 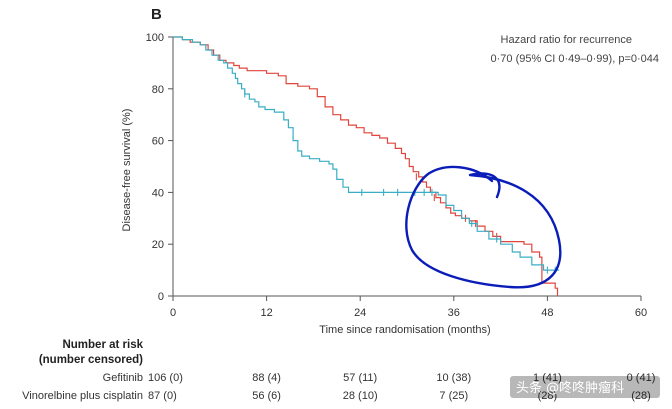 I want to click on y-tick-label: 20, so click(x=158, y=245).